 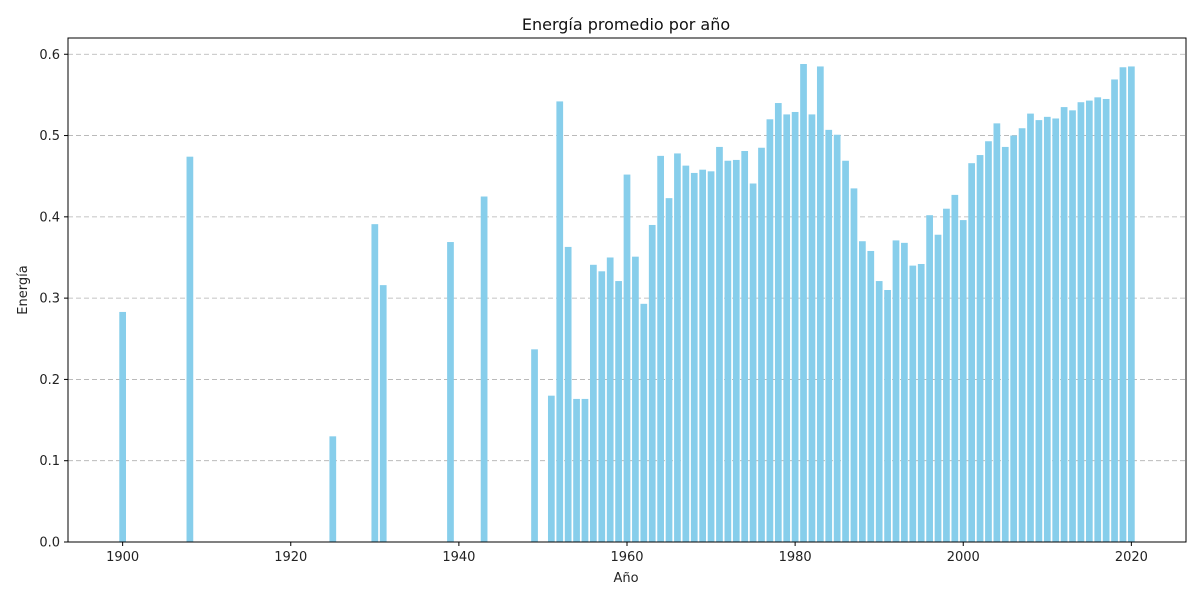 I want to click on x-tick-label: 1980, so click(x=795, y=557).